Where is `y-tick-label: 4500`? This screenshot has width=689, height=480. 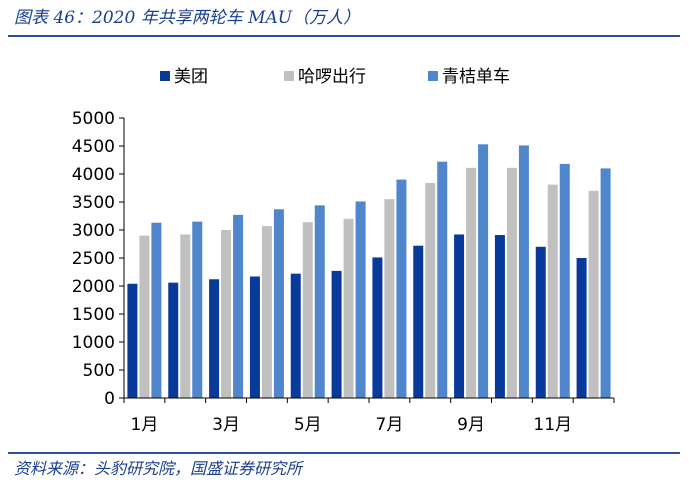 y-tick-label: 4500 is located at coordinates (93, 147).